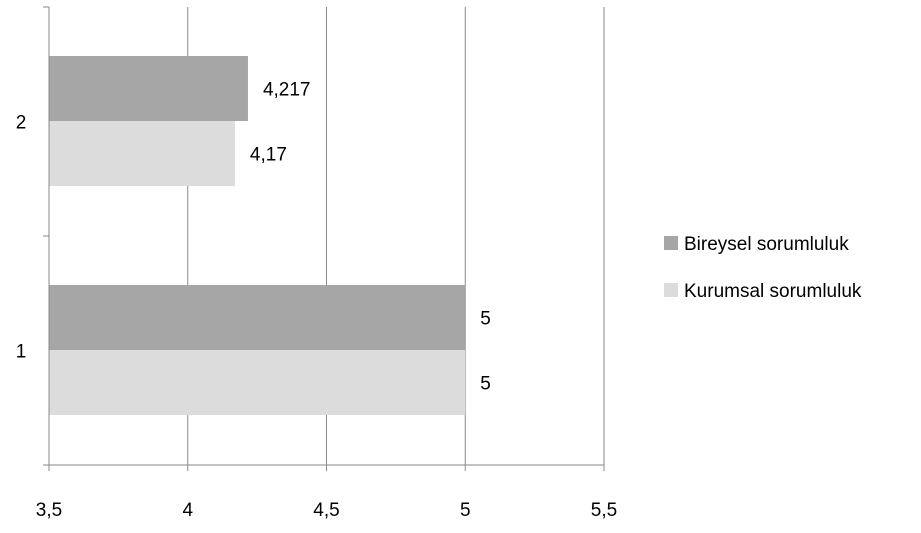 The height and width of the screenshot is (533, 921). I want to click on legend-label: Kurumsal sorumluluk, so click(773, 291).